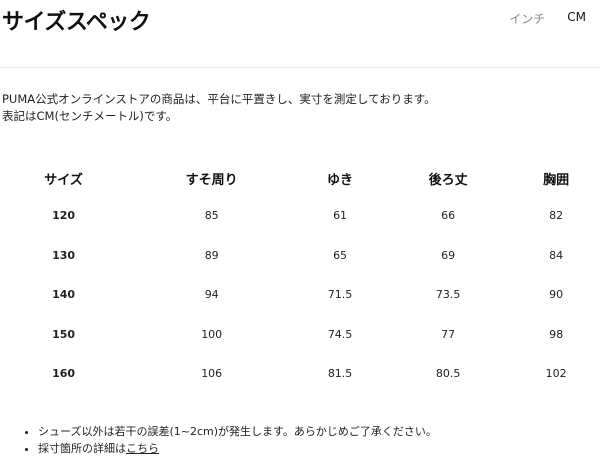  Describe the element at coordinates (237, 448) in the screenshot. I see `note-item: 採寸箇所の詳細はこちら` at that location.